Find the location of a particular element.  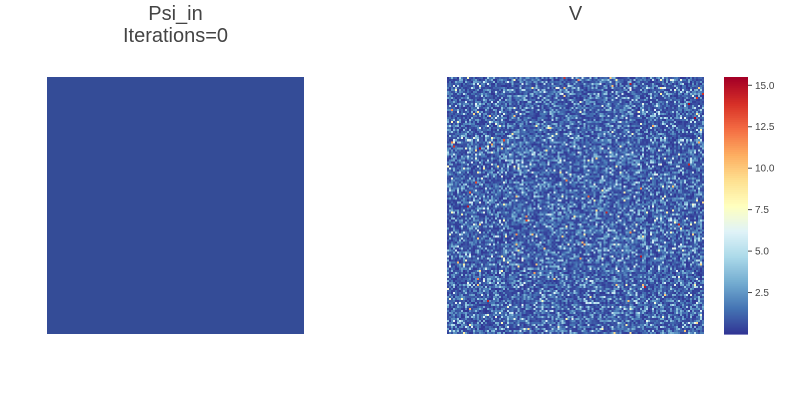

colorbar-tick-label: 10.0 is located at coordinates (765, 169).